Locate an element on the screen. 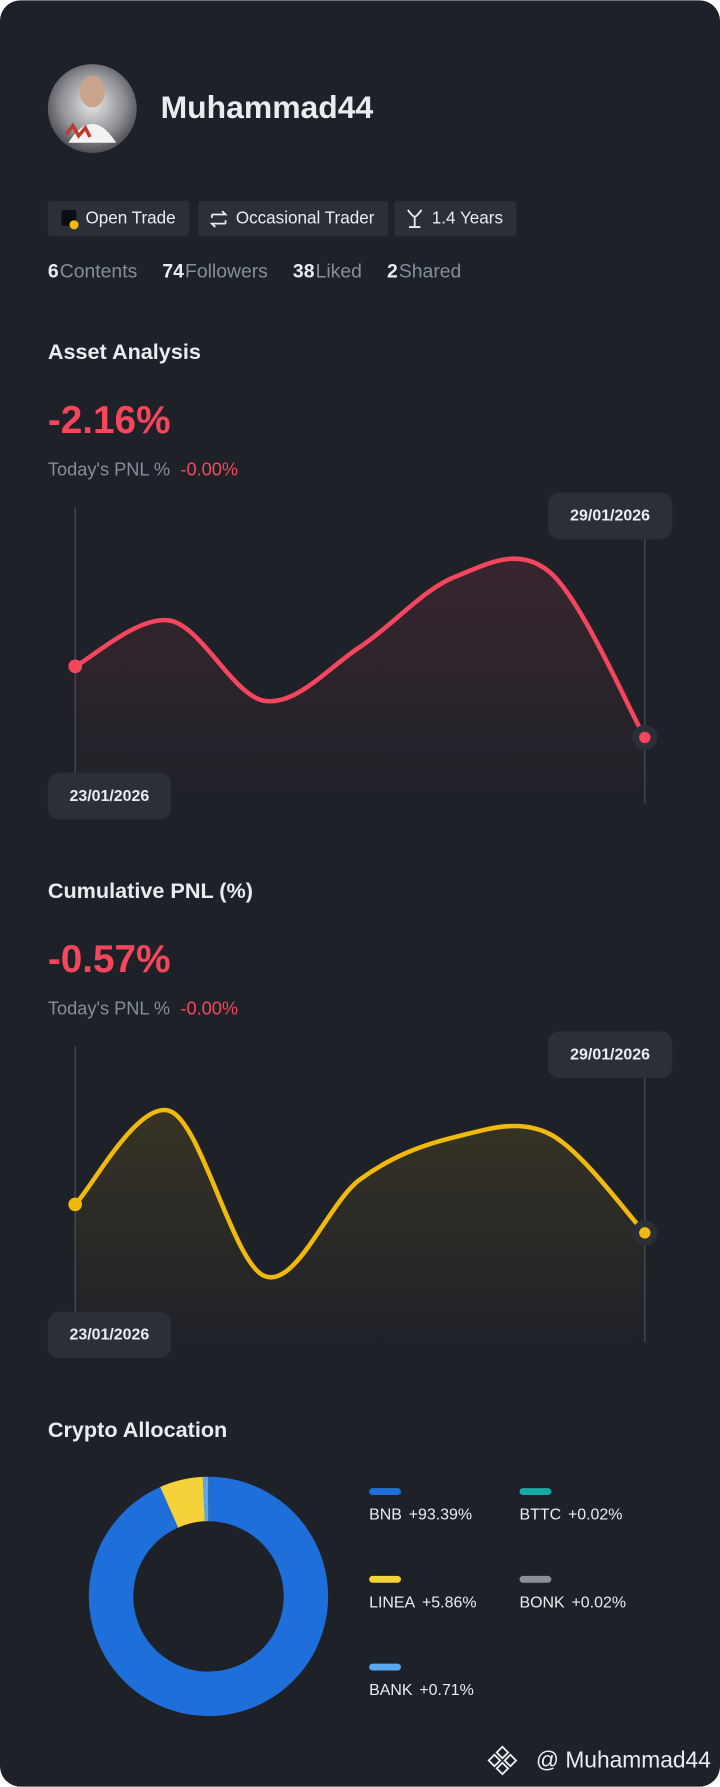 The width and height of the screenshot is (720, 1787). legend-name: BNB is located at coordinates (385, 1515).